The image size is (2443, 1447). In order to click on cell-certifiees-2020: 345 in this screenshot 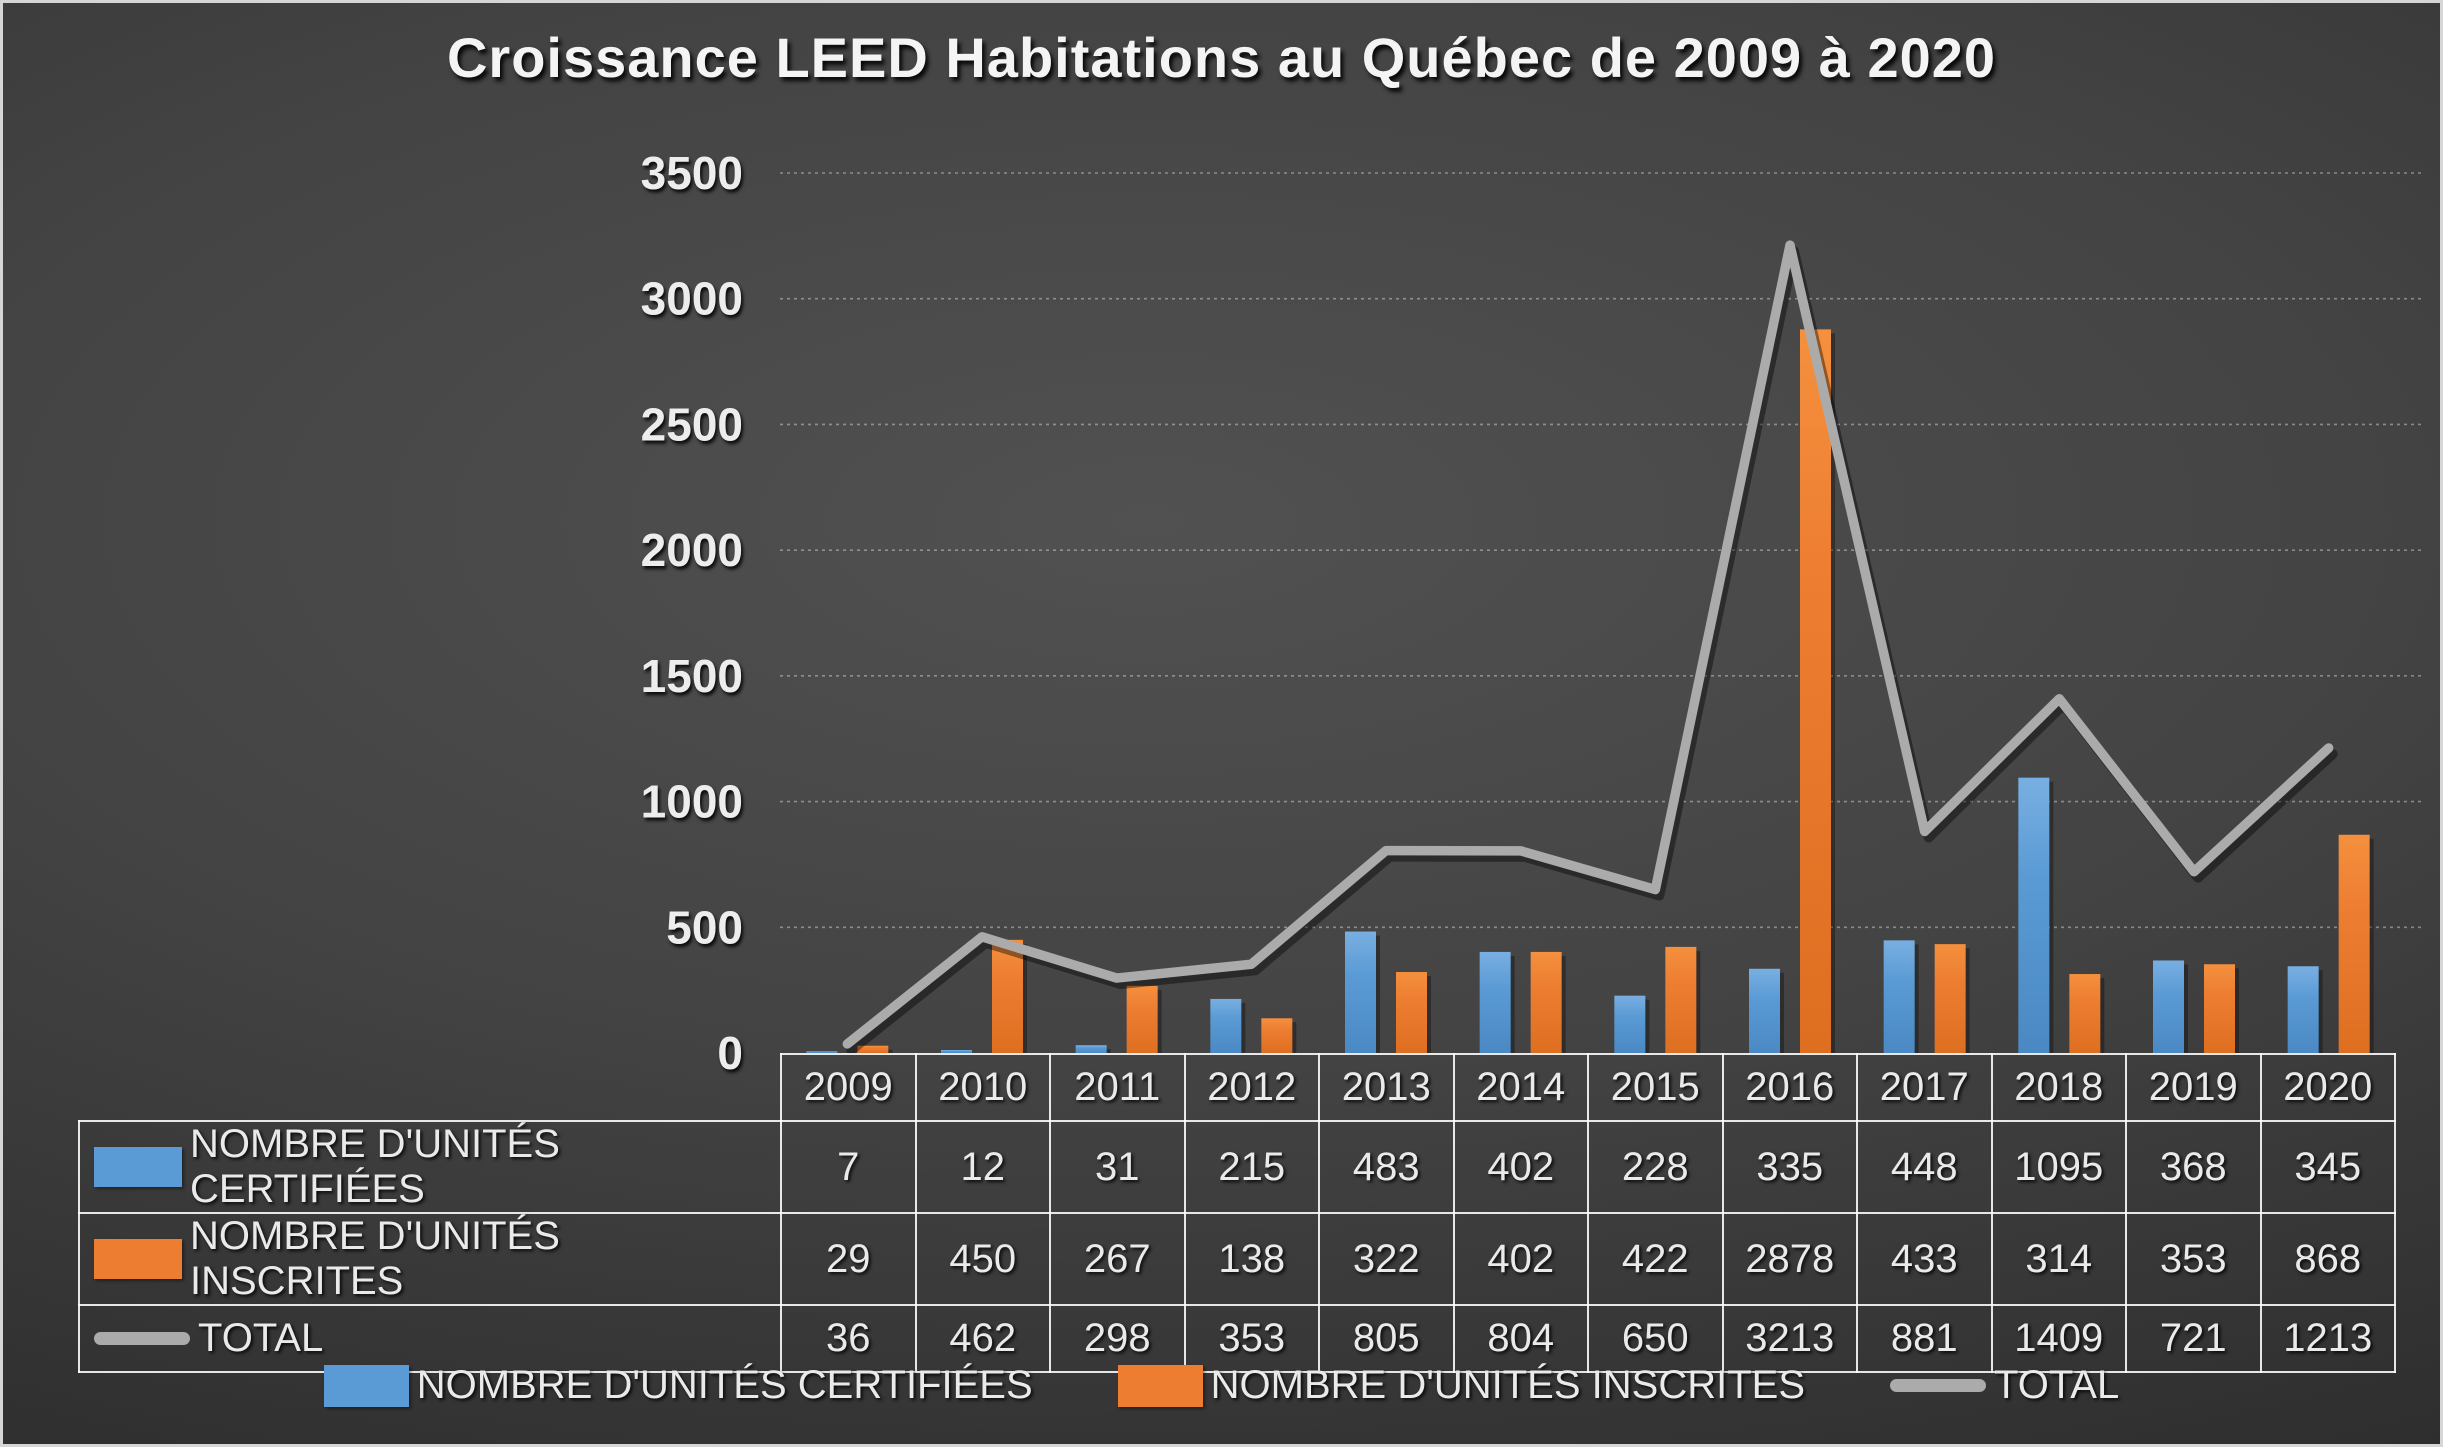, I will do `click(2327, 1167)`.